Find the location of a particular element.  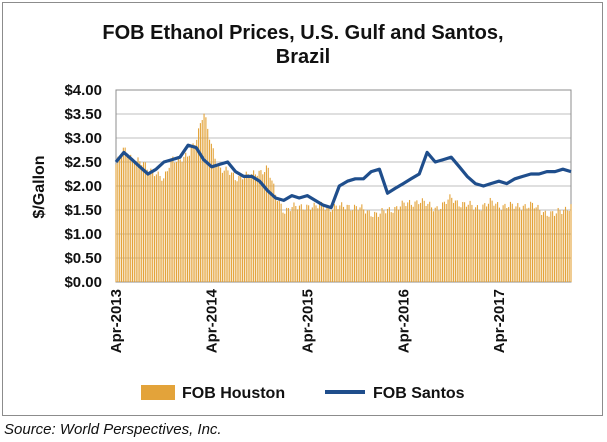

x-tick-label: Apr-2016 is located at coordinates (403, 321).